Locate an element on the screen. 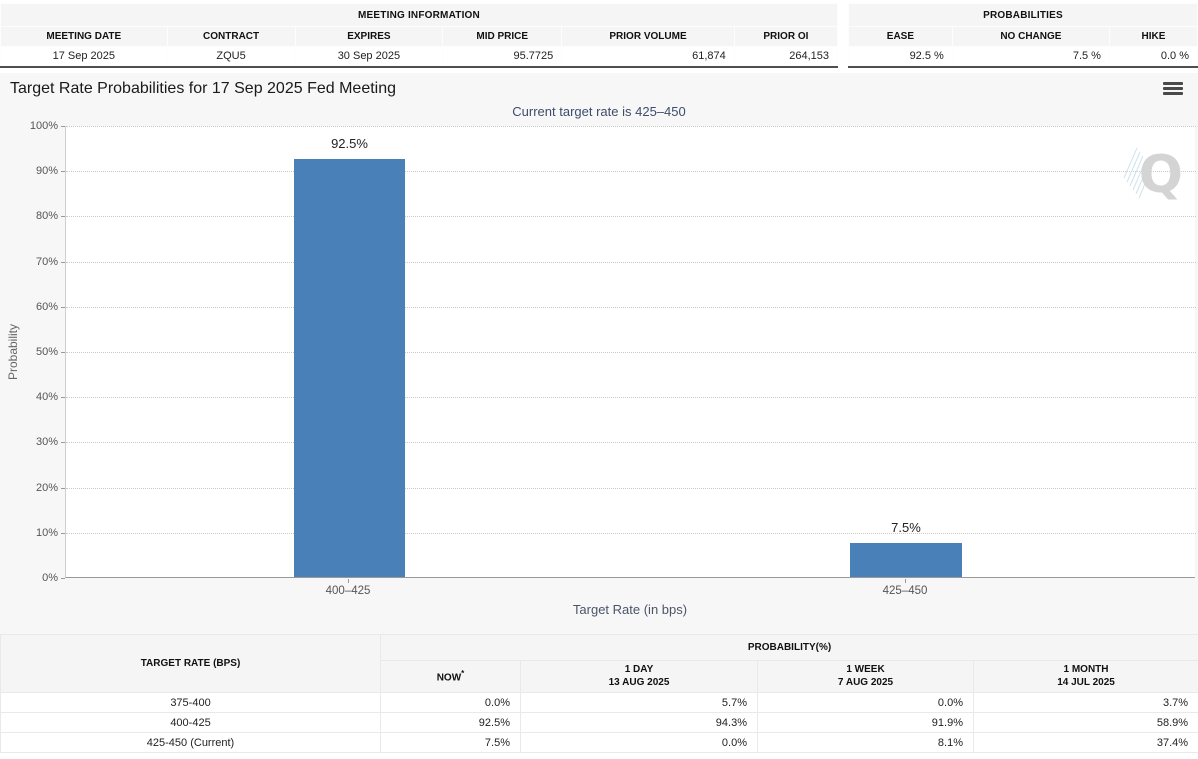 The width and height of the screenshot is (1198, 759). one-month-value: 3.7% is located at coordinates (1085, 702).